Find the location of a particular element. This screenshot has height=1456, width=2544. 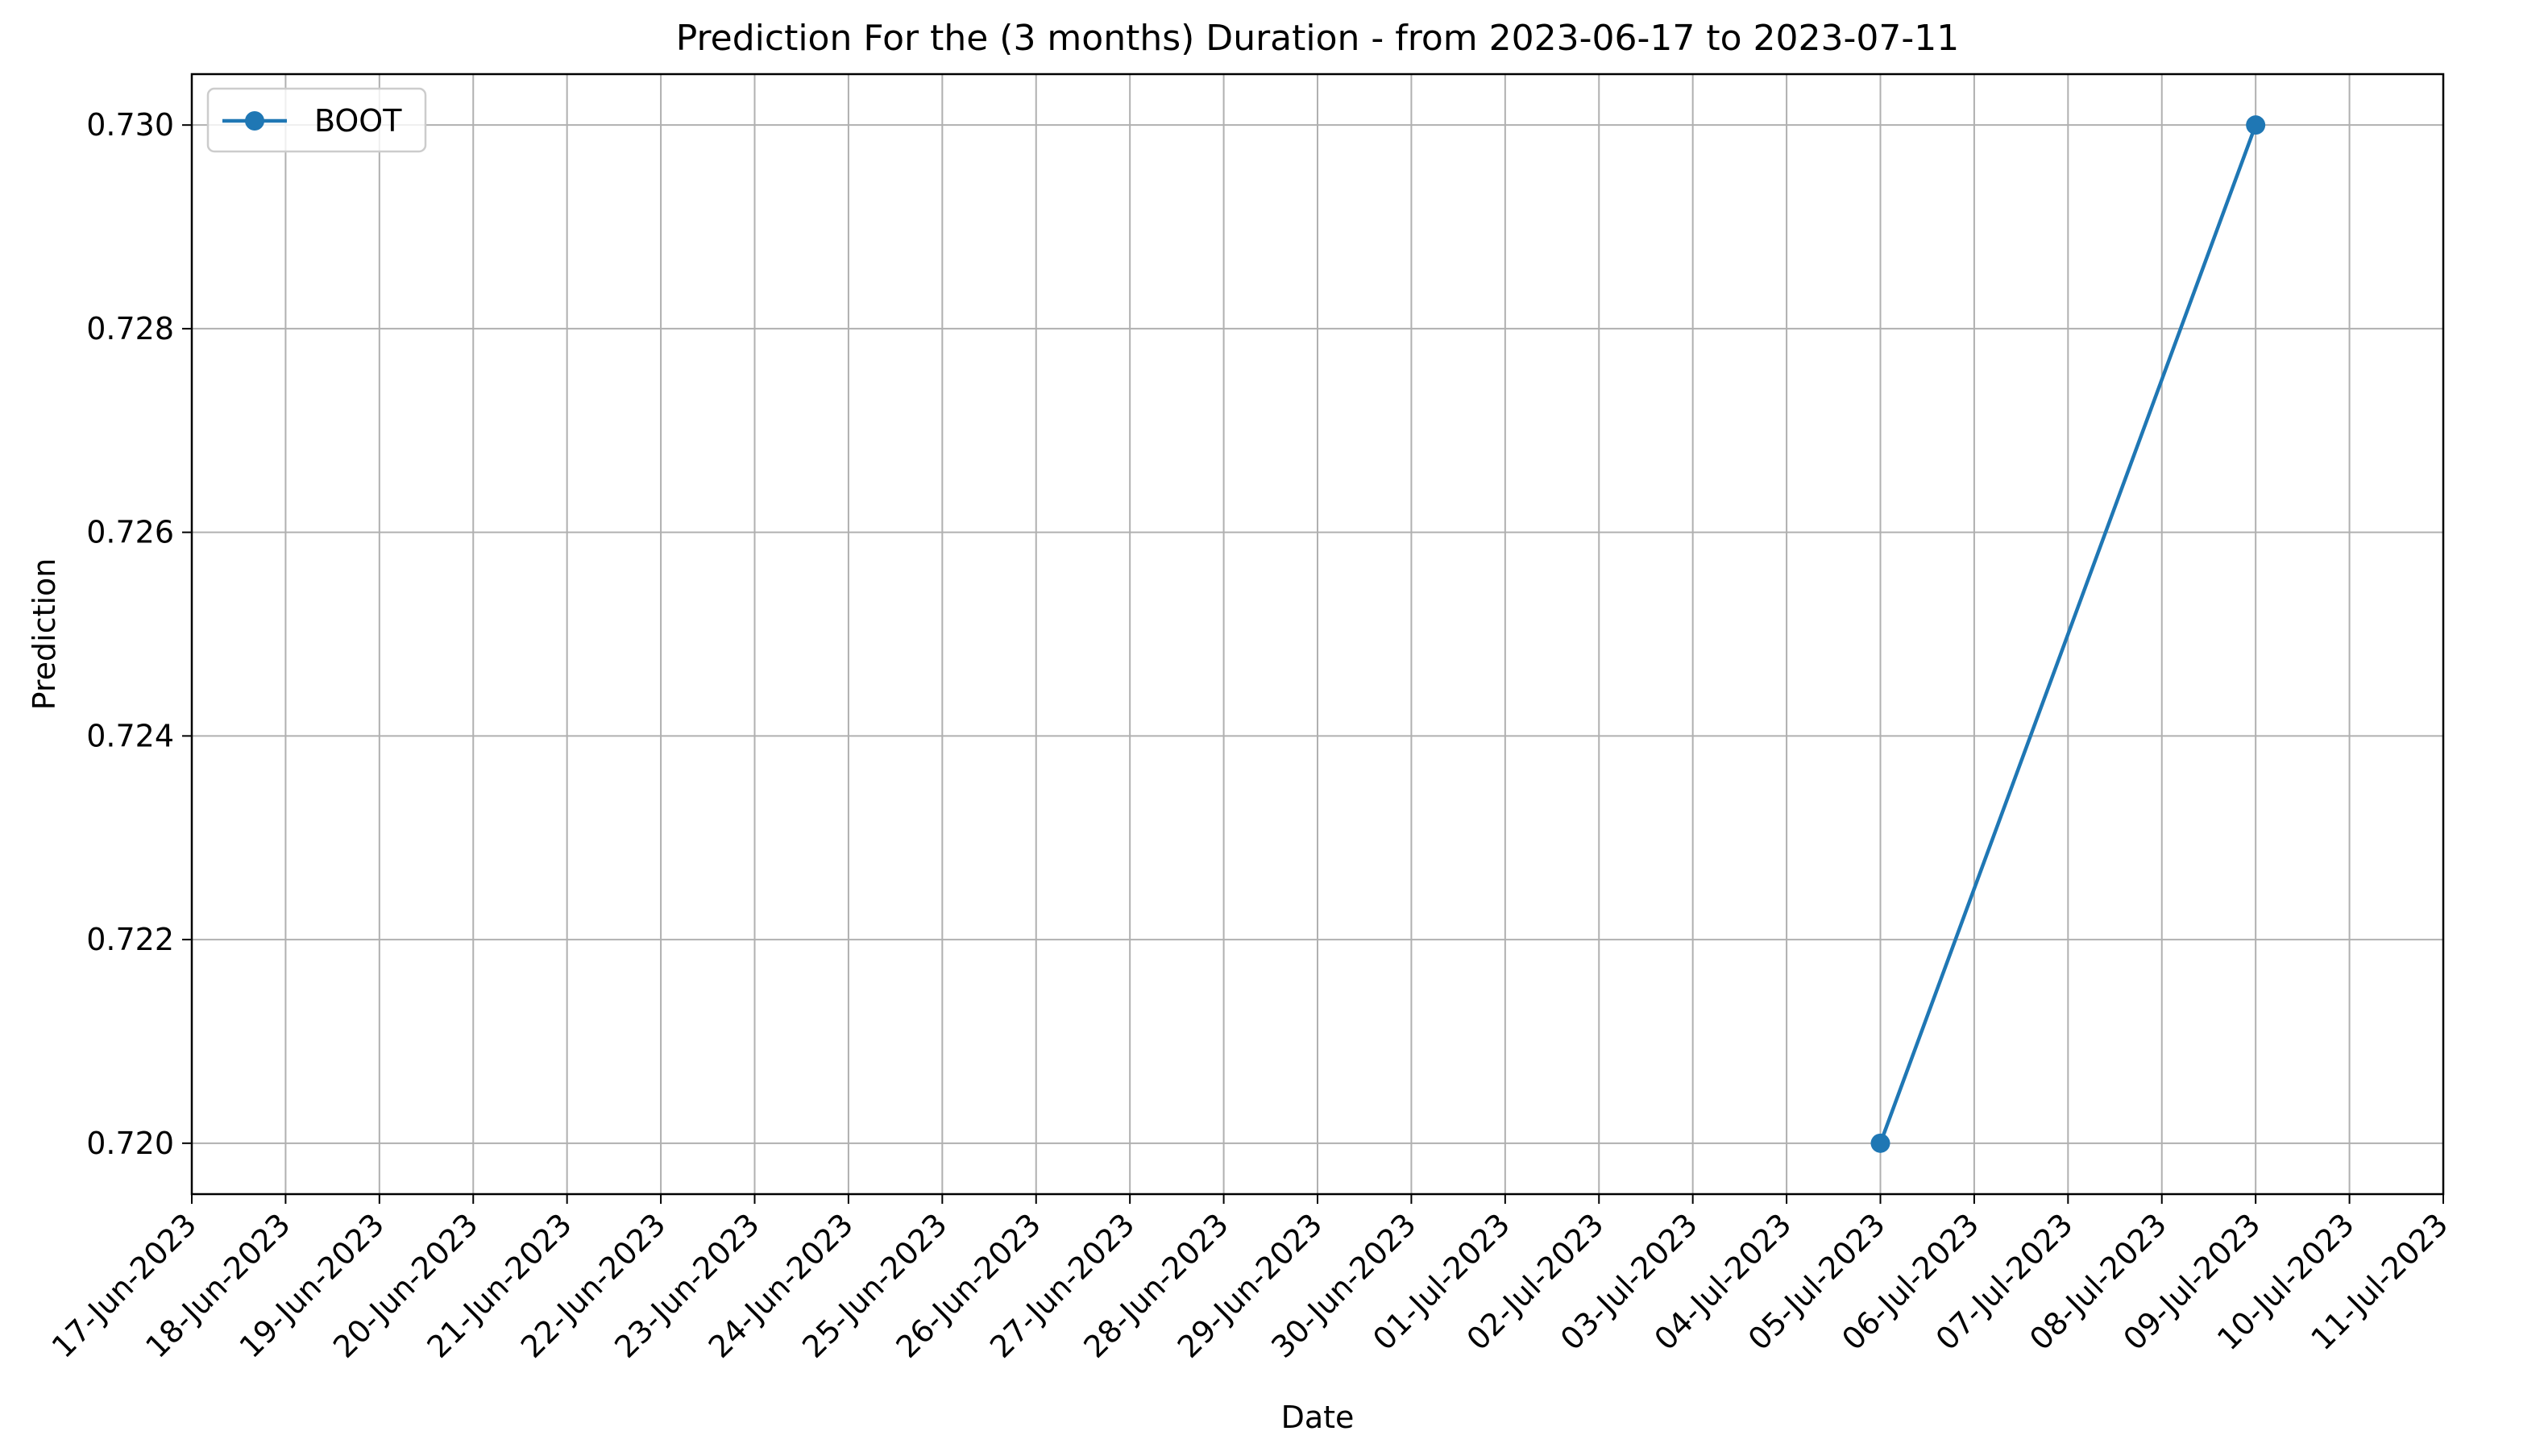

series-layer is located at coordinates (2068, 634).